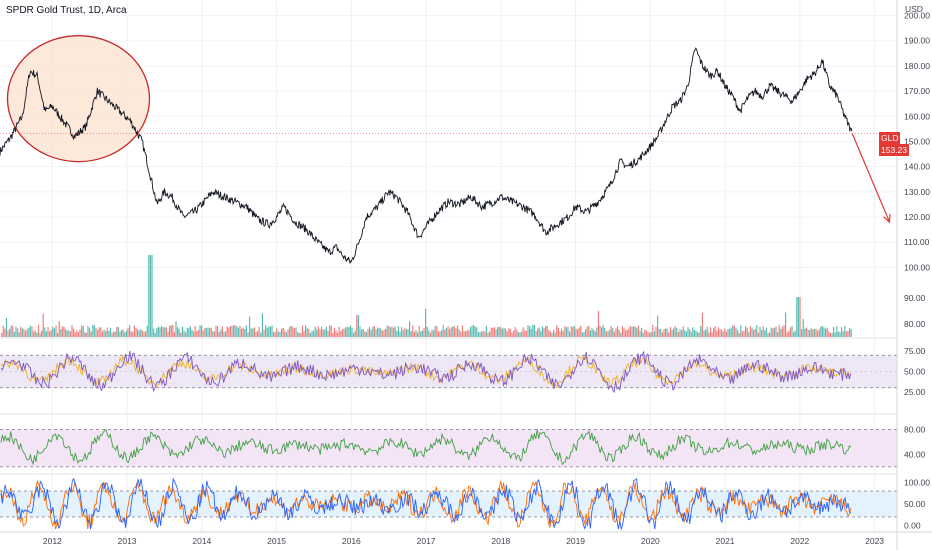  What do you see at coordinates (799, 541) in the screenshot?
I see `x-tick-label: 2022` at bounding box center [799, 541].